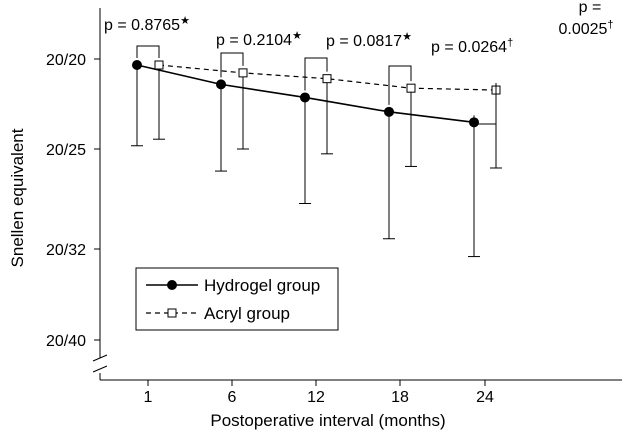 Image resolution: width=622 pixels, height=431 pixels. What do you see at coordinates (17, 197) in the screenshot?
I see `y-axis-title: Snellen equivalent` at bounding box center [17, 197].